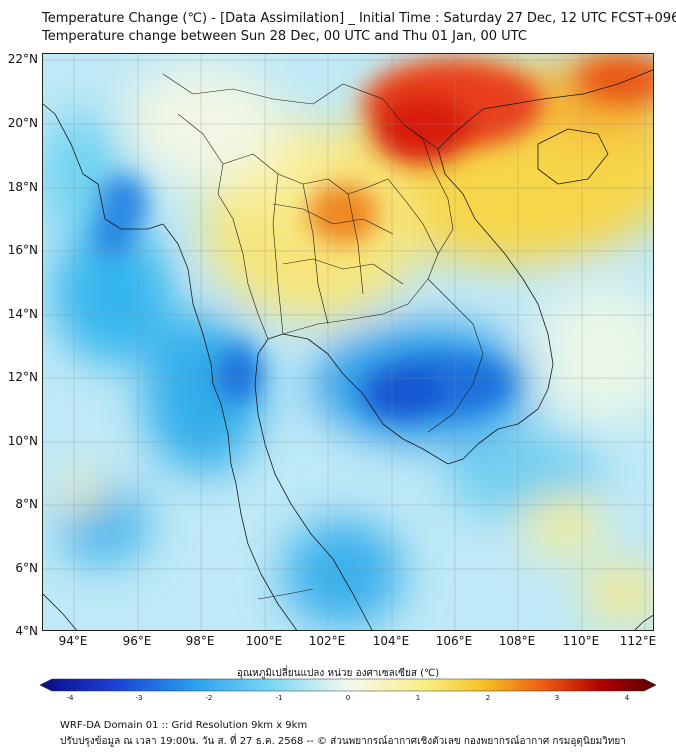  I want to click on lon-label: 112°E, so click(638, 641).